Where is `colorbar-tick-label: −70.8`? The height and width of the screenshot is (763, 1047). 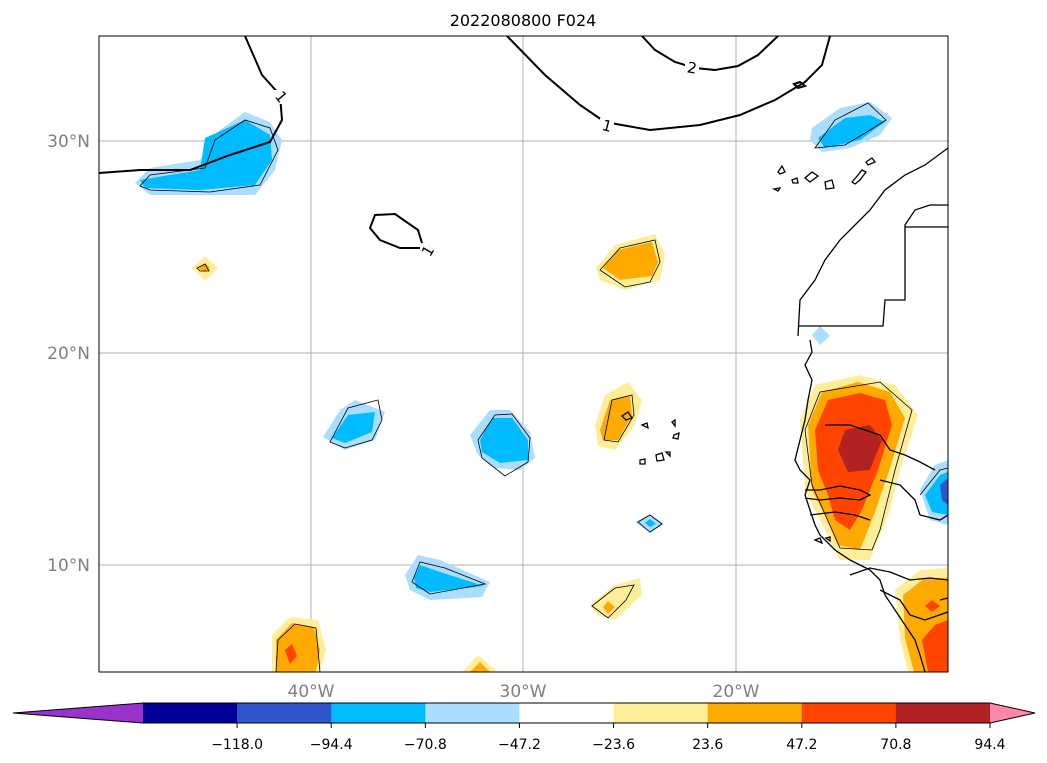
colorbar-tick-label: −70.8 is located at coordinates (425, 745).